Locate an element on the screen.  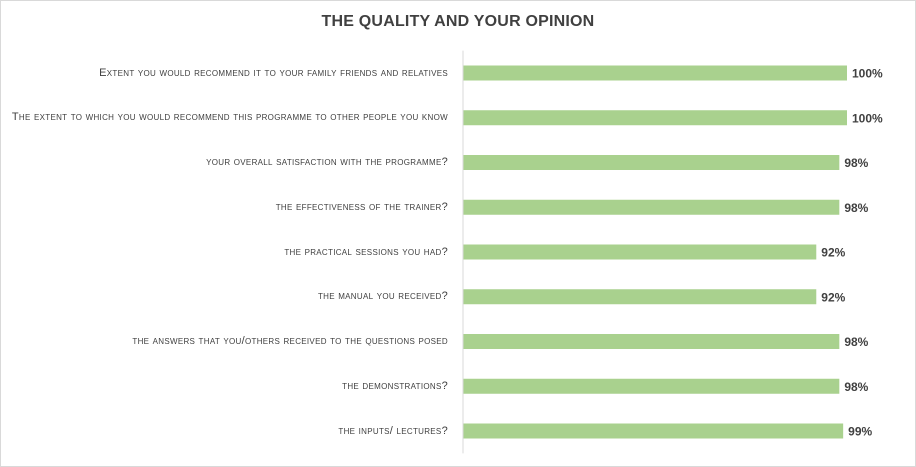
data-label-8: 98% is located at coordinates (856, 387).